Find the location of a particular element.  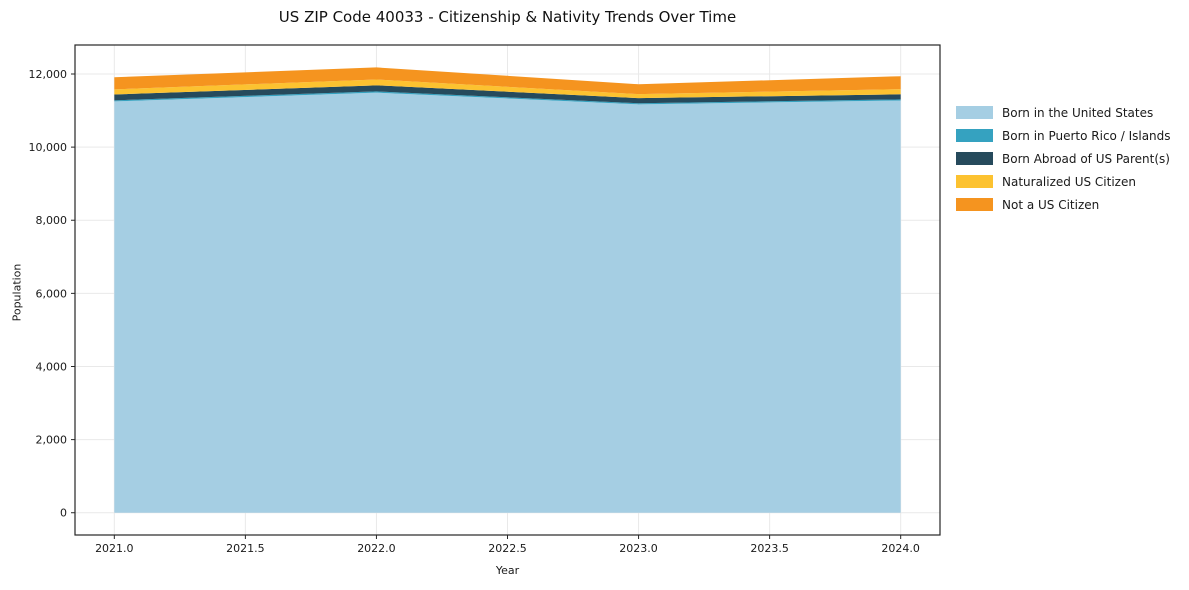

legend-label: Born in the United States is located at coordinates (1078, 112).